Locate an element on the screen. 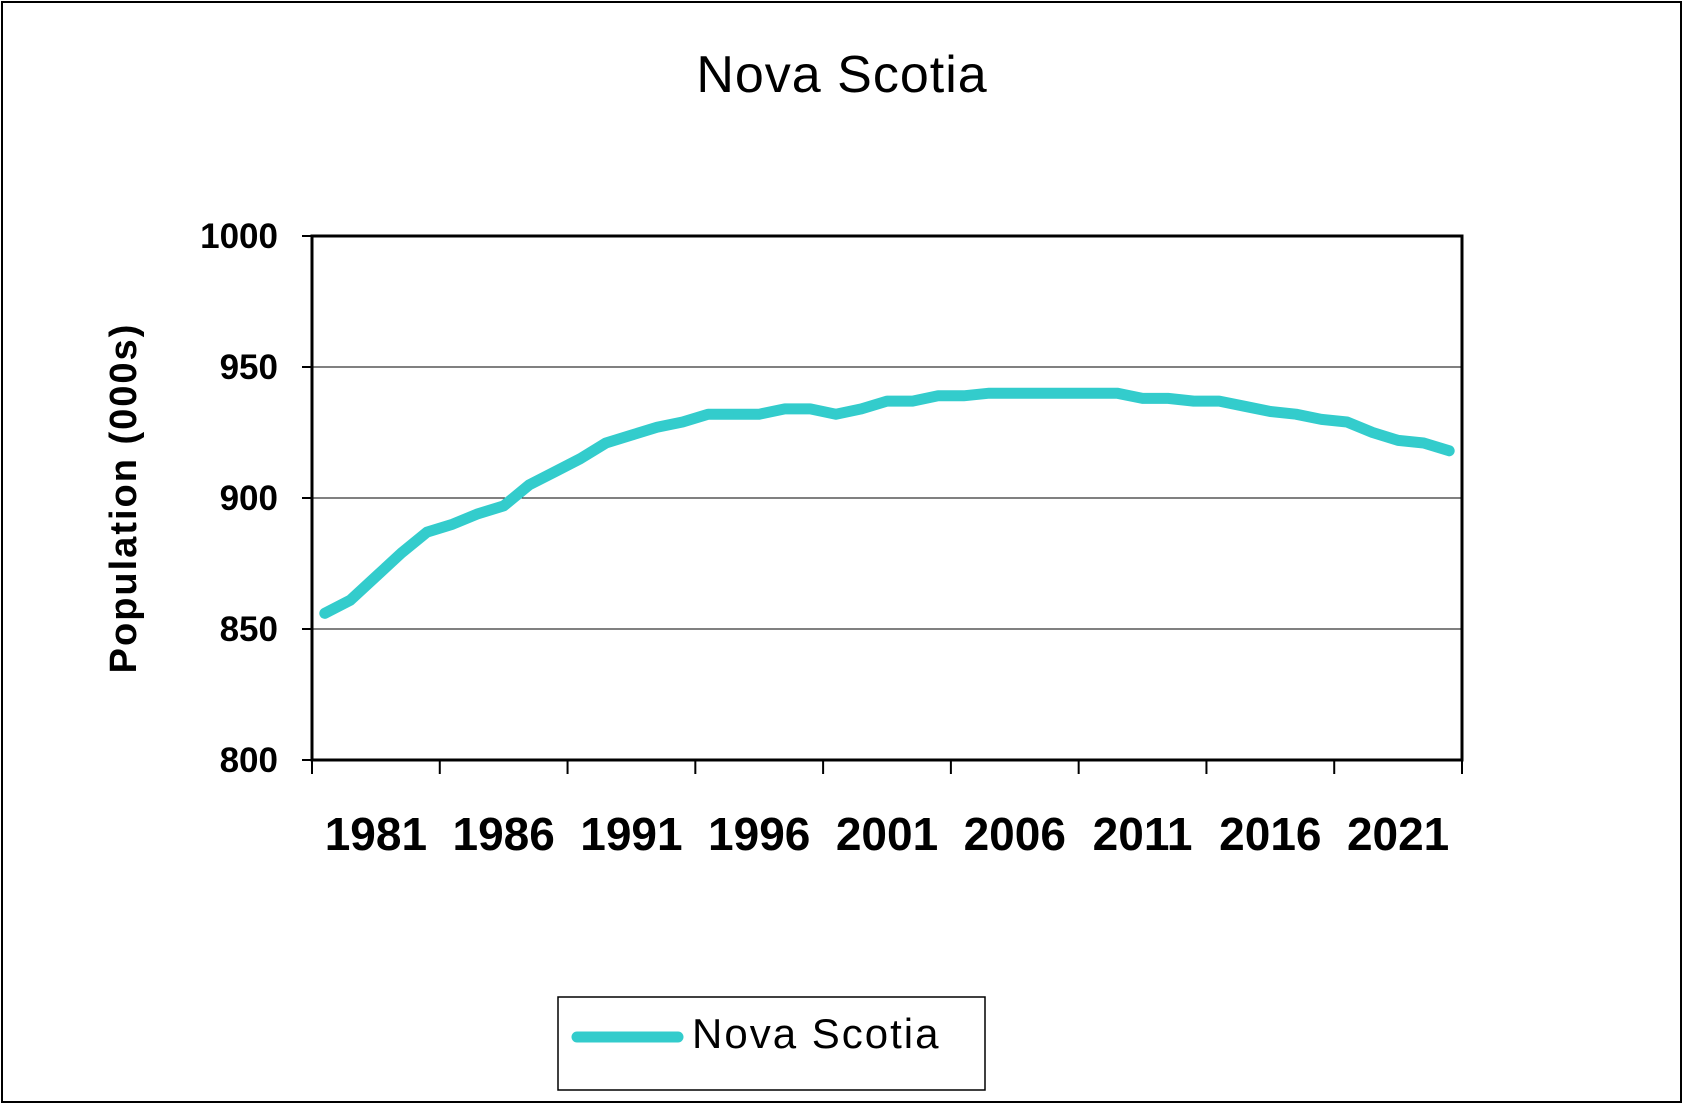 This screenshot has width=1683, height=1104. y-tick-label-1000: 1000 is located at coordinates (239, 236).